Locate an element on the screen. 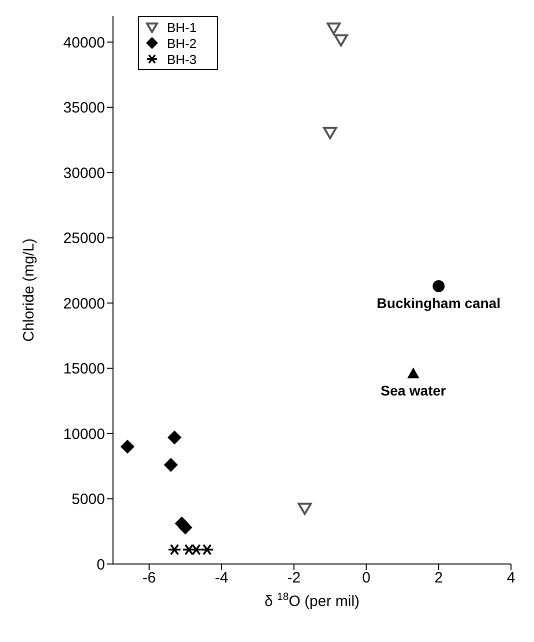  x-tick-label: -4 is located at coordinates (221, 578).